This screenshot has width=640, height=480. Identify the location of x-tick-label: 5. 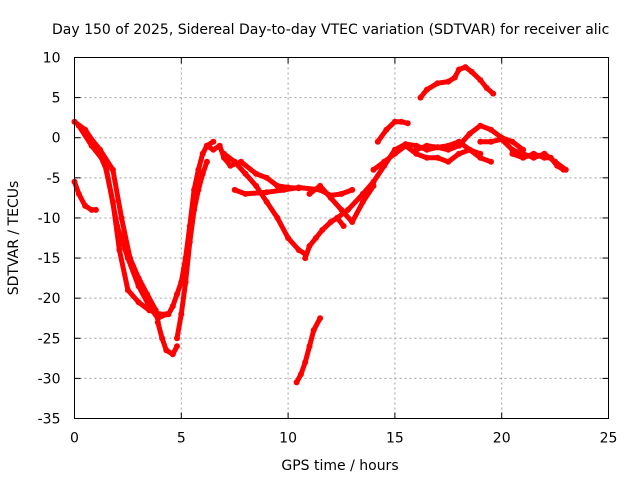
(181, 439).